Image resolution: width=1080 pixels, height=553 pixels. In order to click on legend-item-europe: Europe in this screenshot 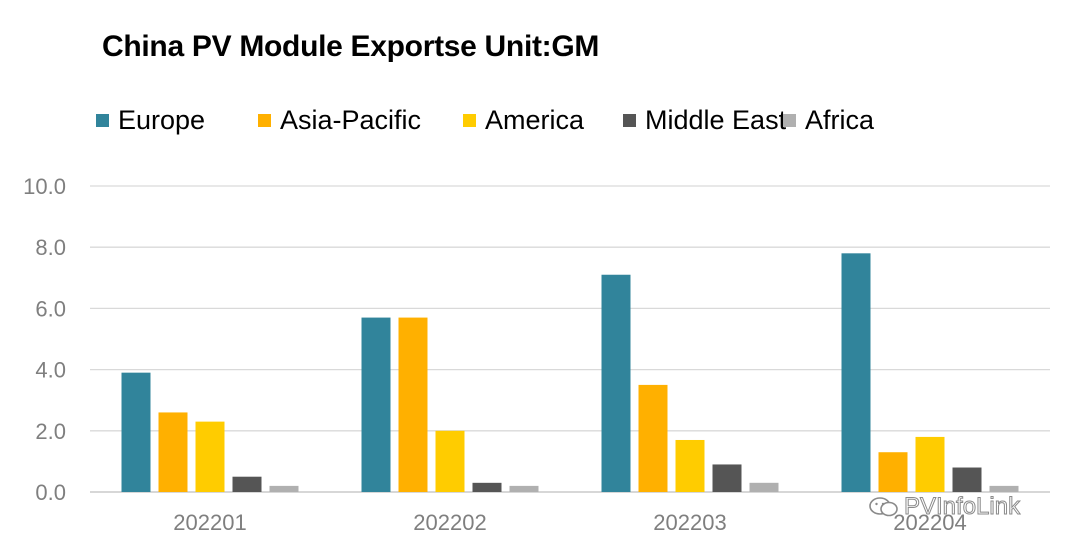, I will do `click(150, 120)`.